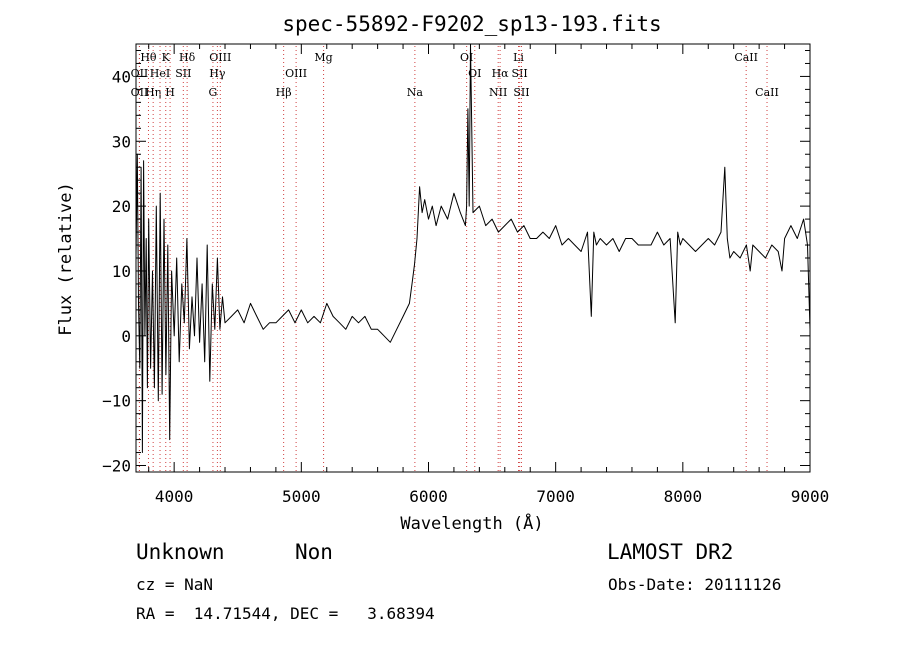 This screenshot has height=650, width=900. I want to click on y-tick-label: 0, so click(126, 336).